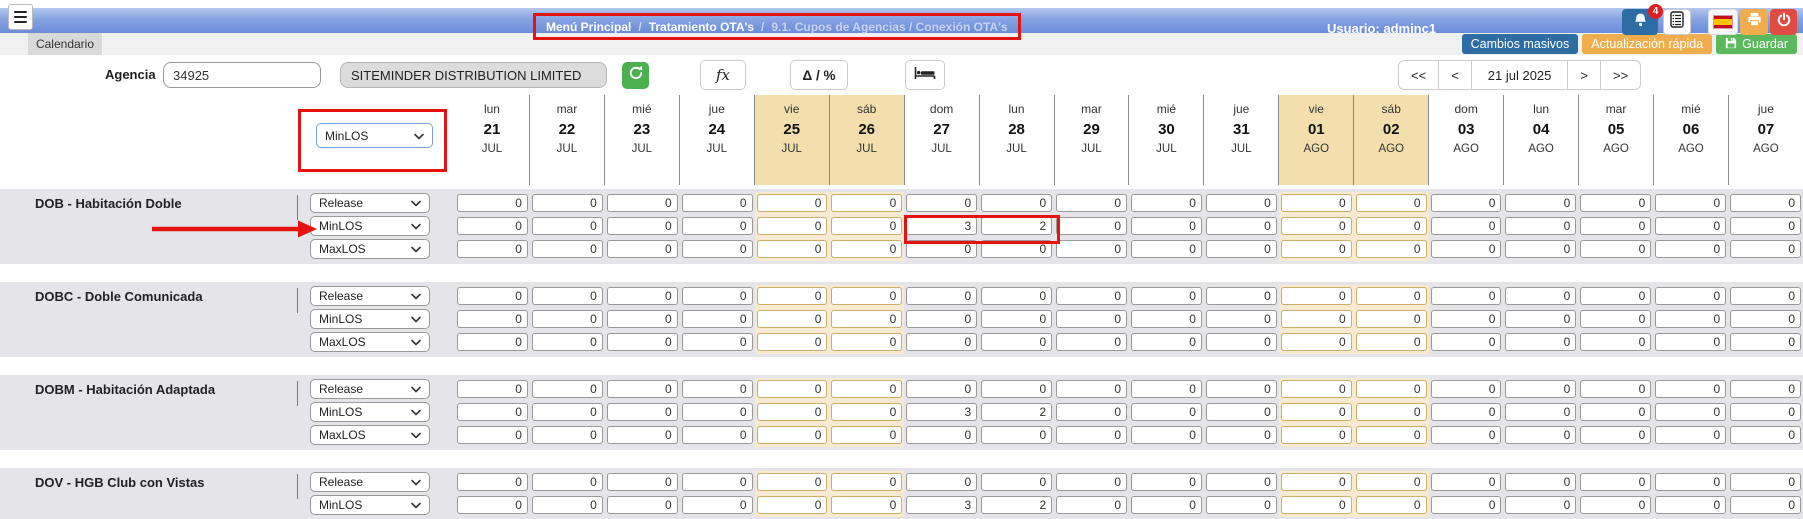 This screenshot has width=1803, height=519. What do you see at coordinates (242, 75) in the screenshot?
I see `agencia-code-input` at bounding box center [242, 75].